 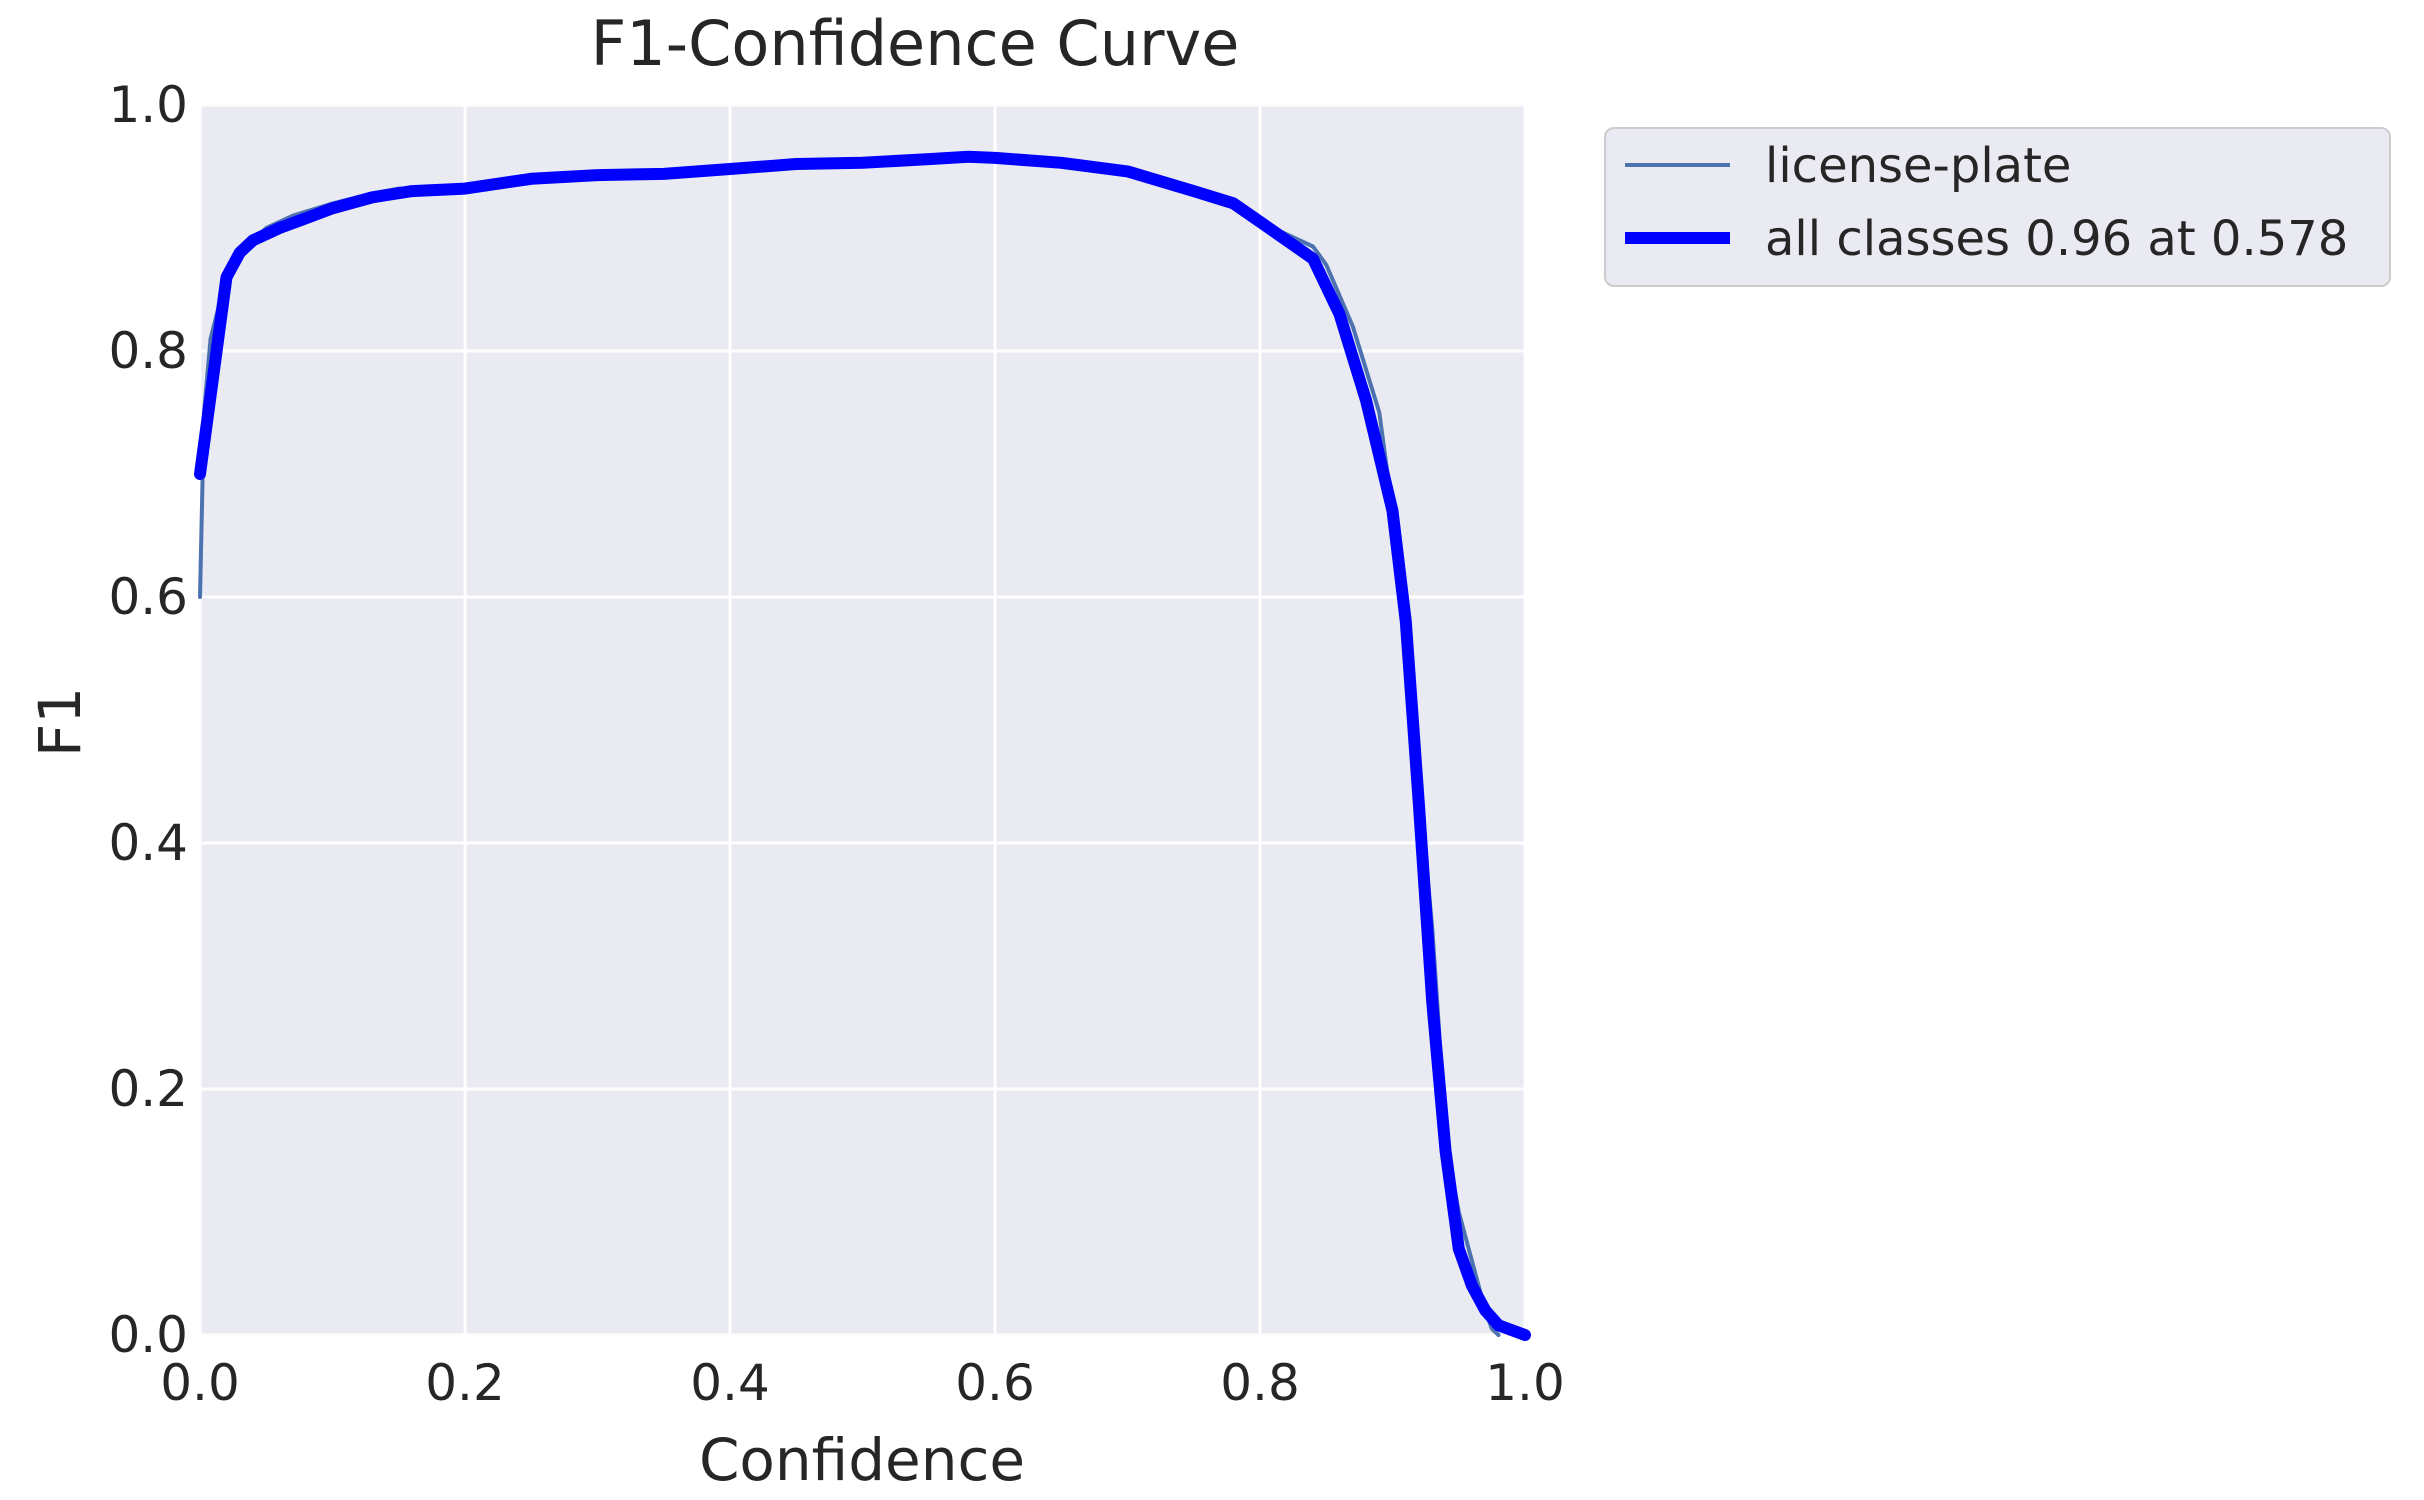 What do you see at coordinates (60, 722) in the screenshot?
I see `y-axis-label: F1` at bounding box center [60, 722].